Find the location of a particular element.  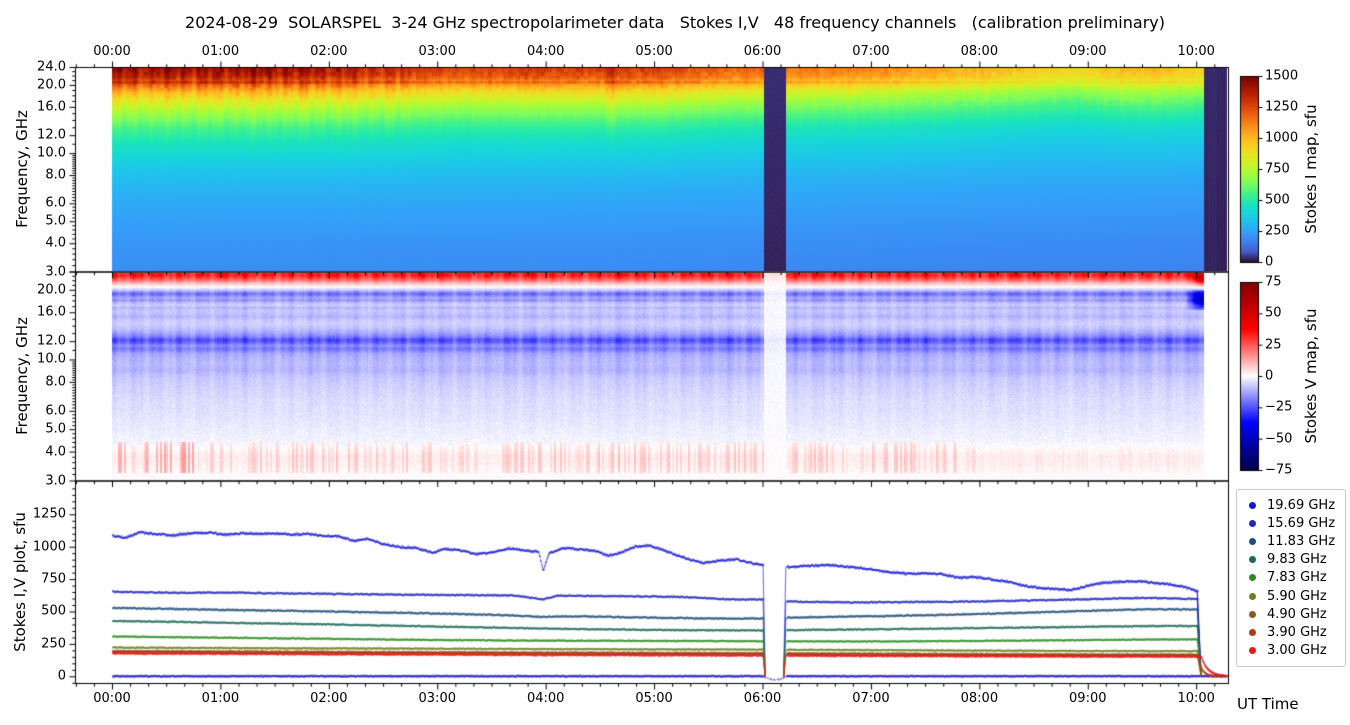

freq-tick-label-middle-panel: 10.0 is located at coordinates (51, 359).